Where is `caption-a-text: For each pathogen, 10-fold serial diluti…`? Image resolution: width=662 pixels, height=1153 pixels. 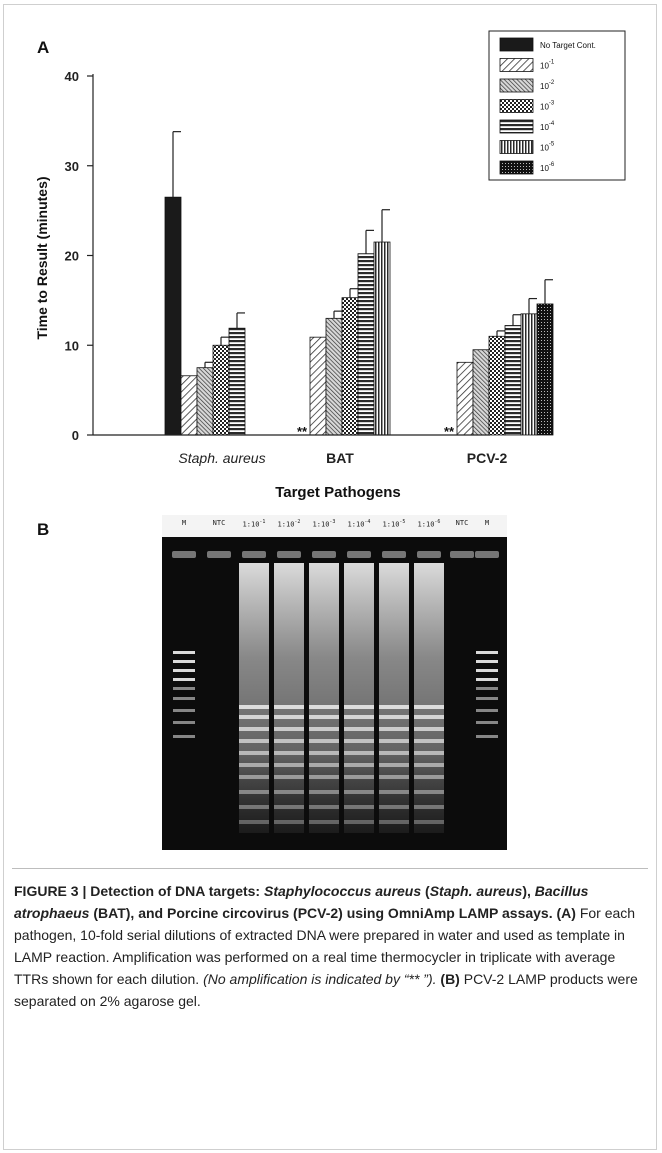
caption-a-text: For each pathogen, 10-fold serial diluti… is located at coordinates (325, 946).